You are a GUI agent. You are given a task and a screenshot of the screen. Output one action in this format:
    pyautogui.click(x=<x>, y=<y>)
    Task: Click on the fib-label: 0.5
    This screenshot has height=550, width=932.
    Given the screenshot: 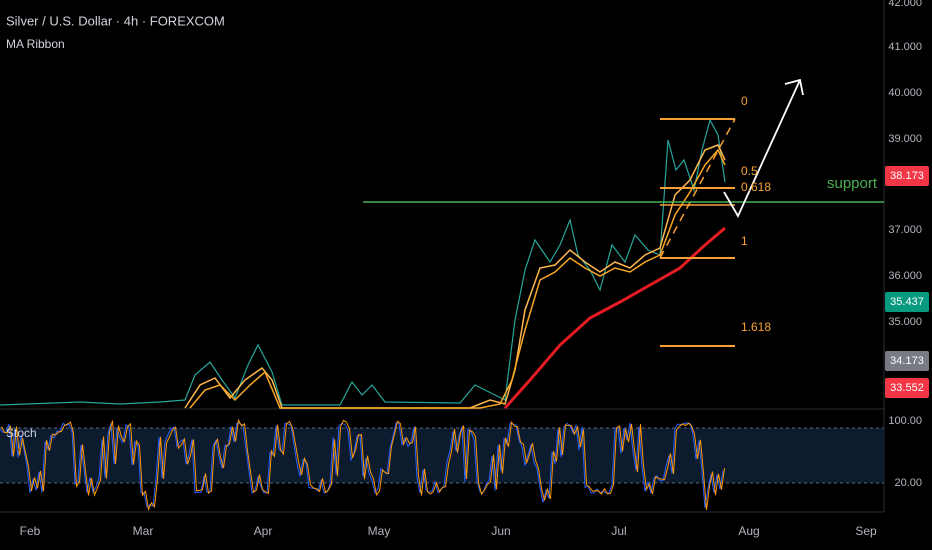 What is the action you would take?
    pyautogui.click(x=749, y=171)
    